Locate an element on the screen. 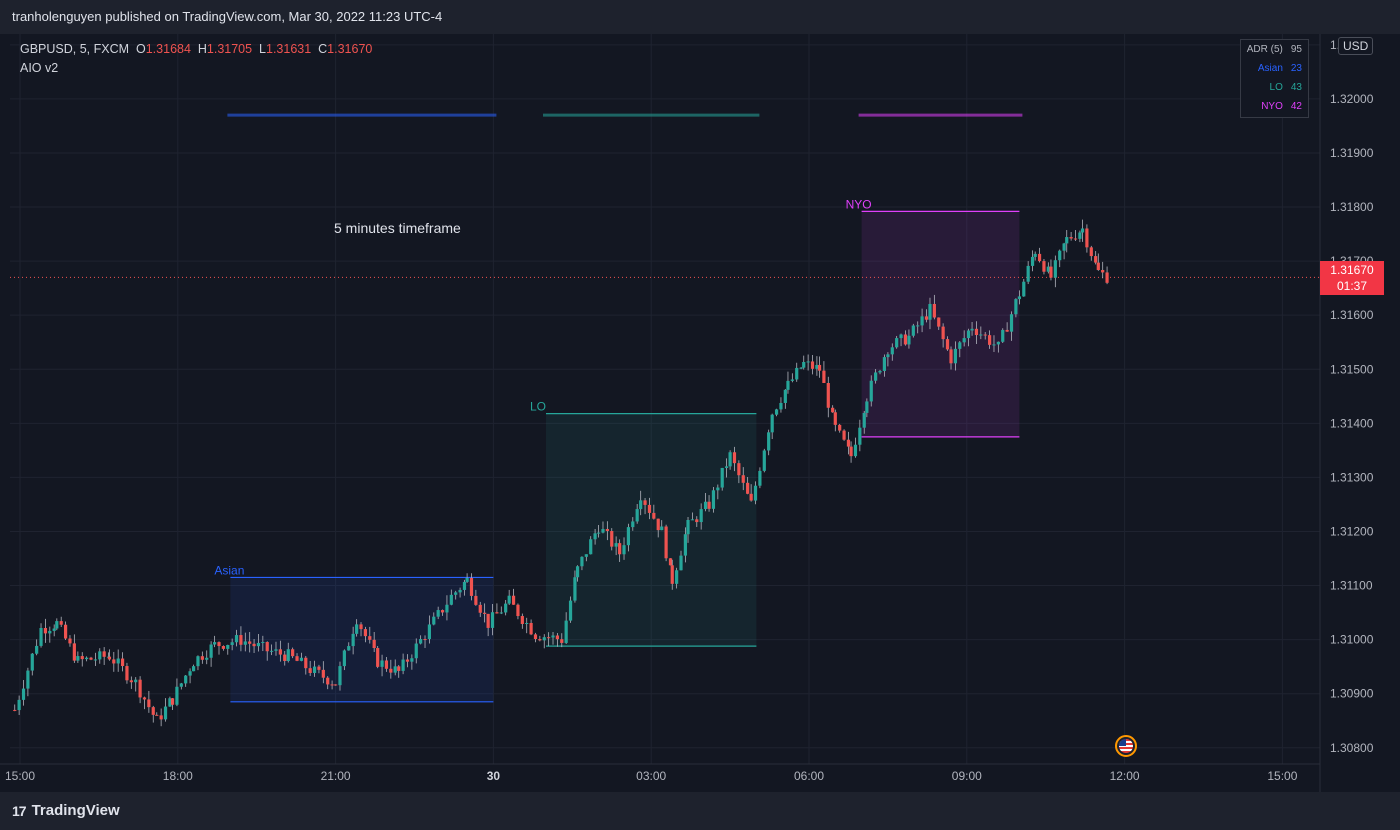  current-price-value: 1.31670 is located at coordinates (1352, 270).